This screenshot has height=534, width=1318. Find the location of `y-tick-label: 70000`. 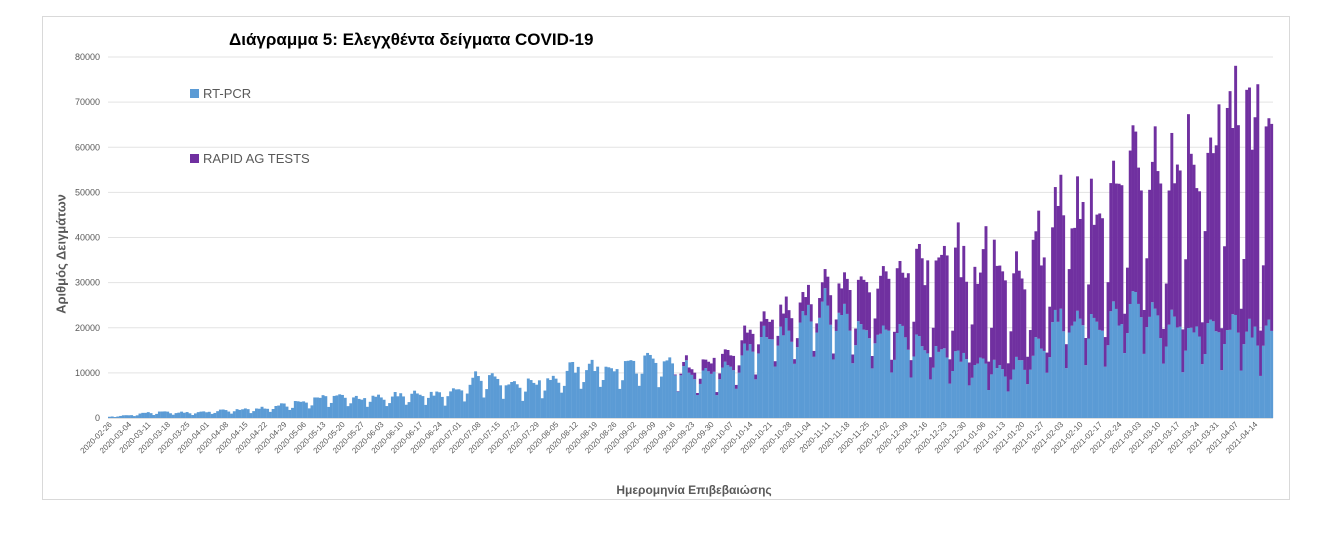

y-tick-label: 70000 is located at coordinates (87, 102).